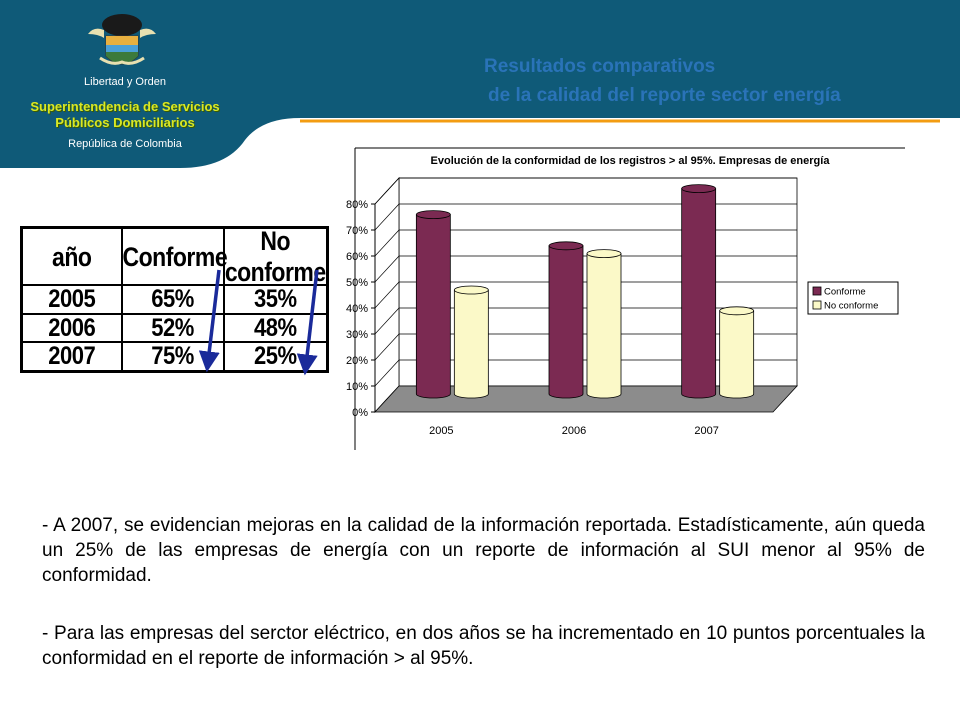  Describe the element at coordinates (125, 122) in the screenshot. I see `org-name-line2: Públicos Domiciliarios` at that location.